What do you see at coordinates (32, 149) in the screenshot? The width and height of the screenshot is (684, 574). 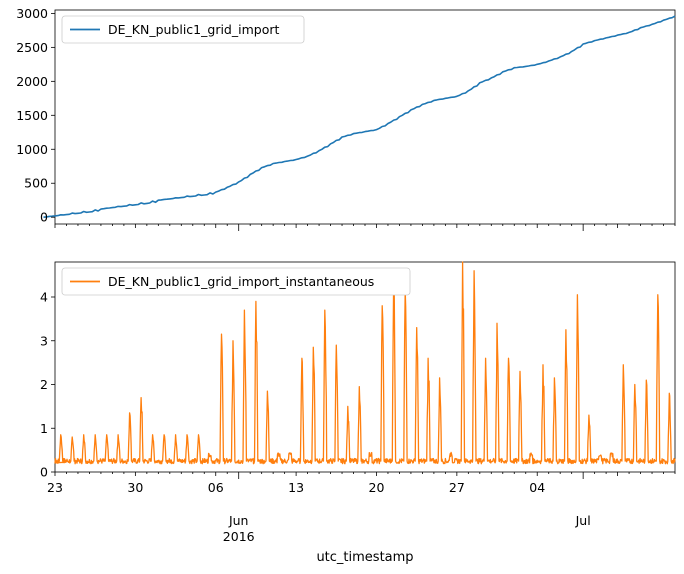 I see `y-tick-label: 1000` at bounding box center [32, 149].